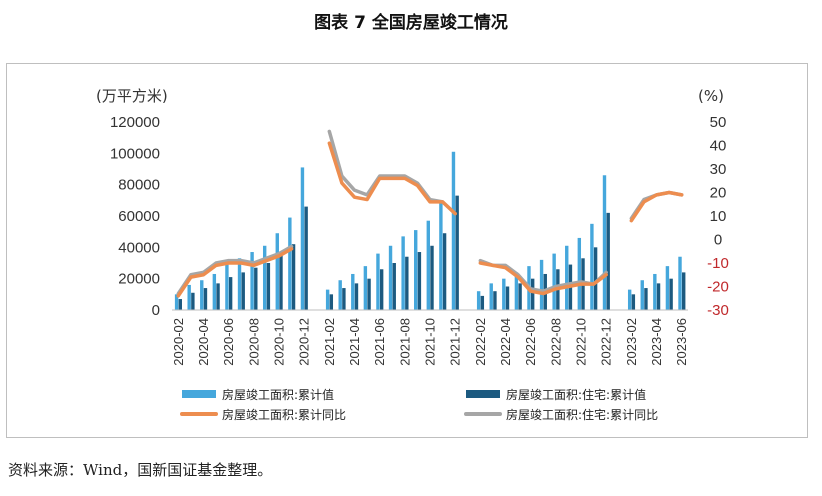 This screenshot has width=822, height=496. What do you see at coordinates (718, 122) in the screenshot?
I see `right-tick-label: 50` at bounding box center [718, 122].